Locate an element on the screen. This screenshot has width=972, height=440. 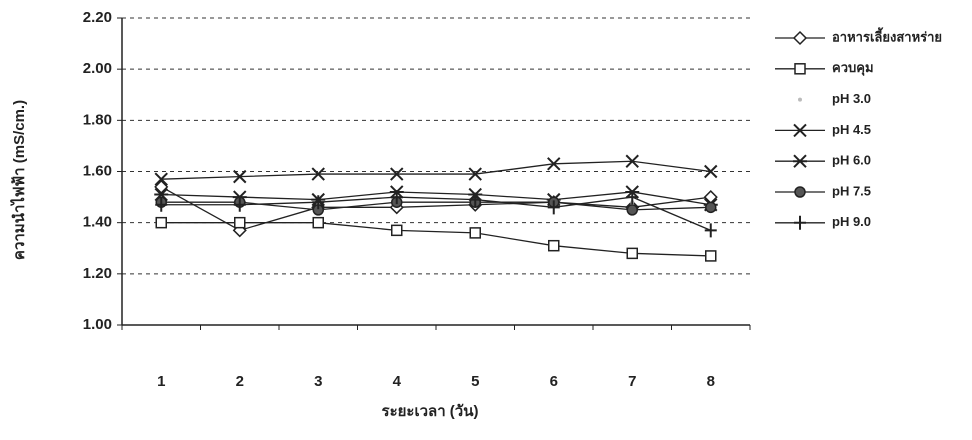
y-tick-label: 2.20 is located at coordinates (97, 17).